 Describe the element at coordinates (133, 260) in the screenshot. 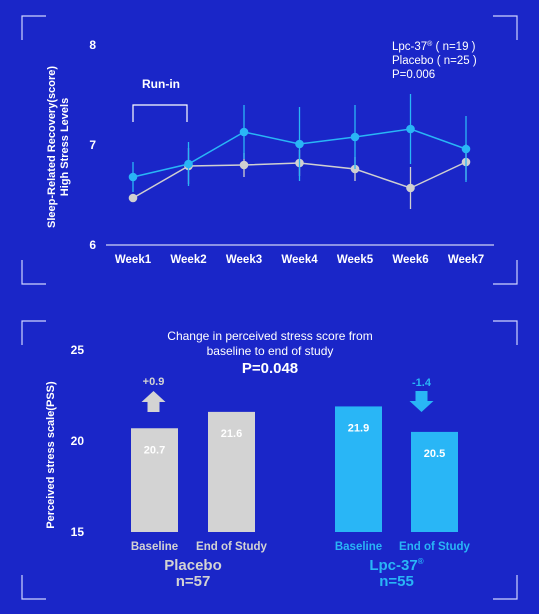

I see `x-tick-label: Week1` at that location.